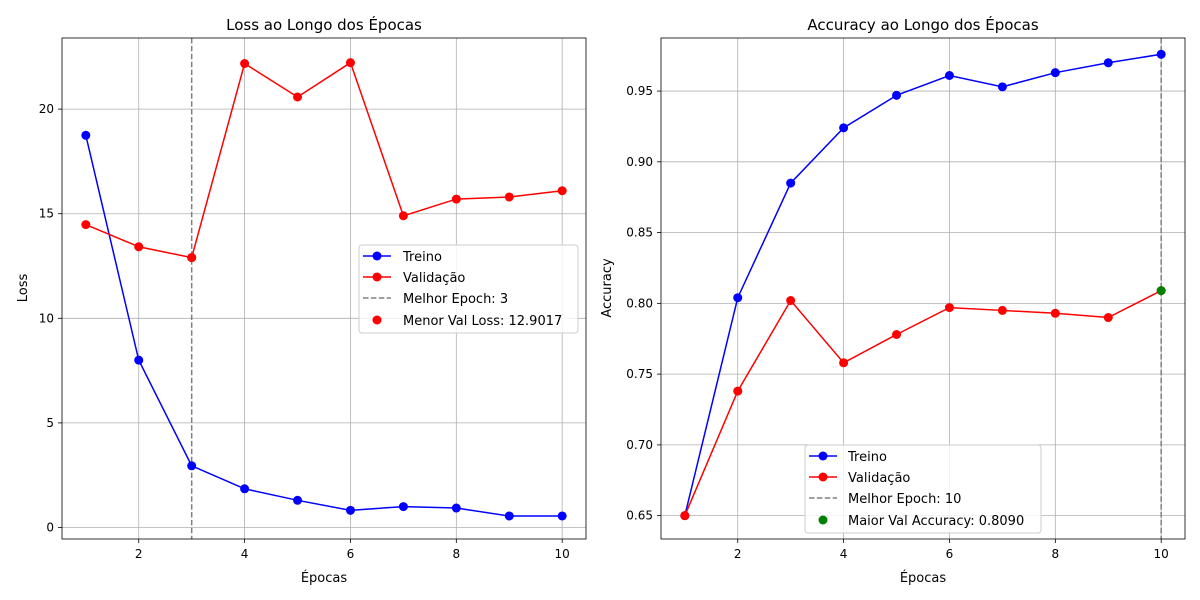 This screenshot has width=1200, height=600. What do you see at coordinates (607, 288) in the screenshot?
I see `accuracy-y-axis-label: Accuracy` at bounding box center [607, 288].